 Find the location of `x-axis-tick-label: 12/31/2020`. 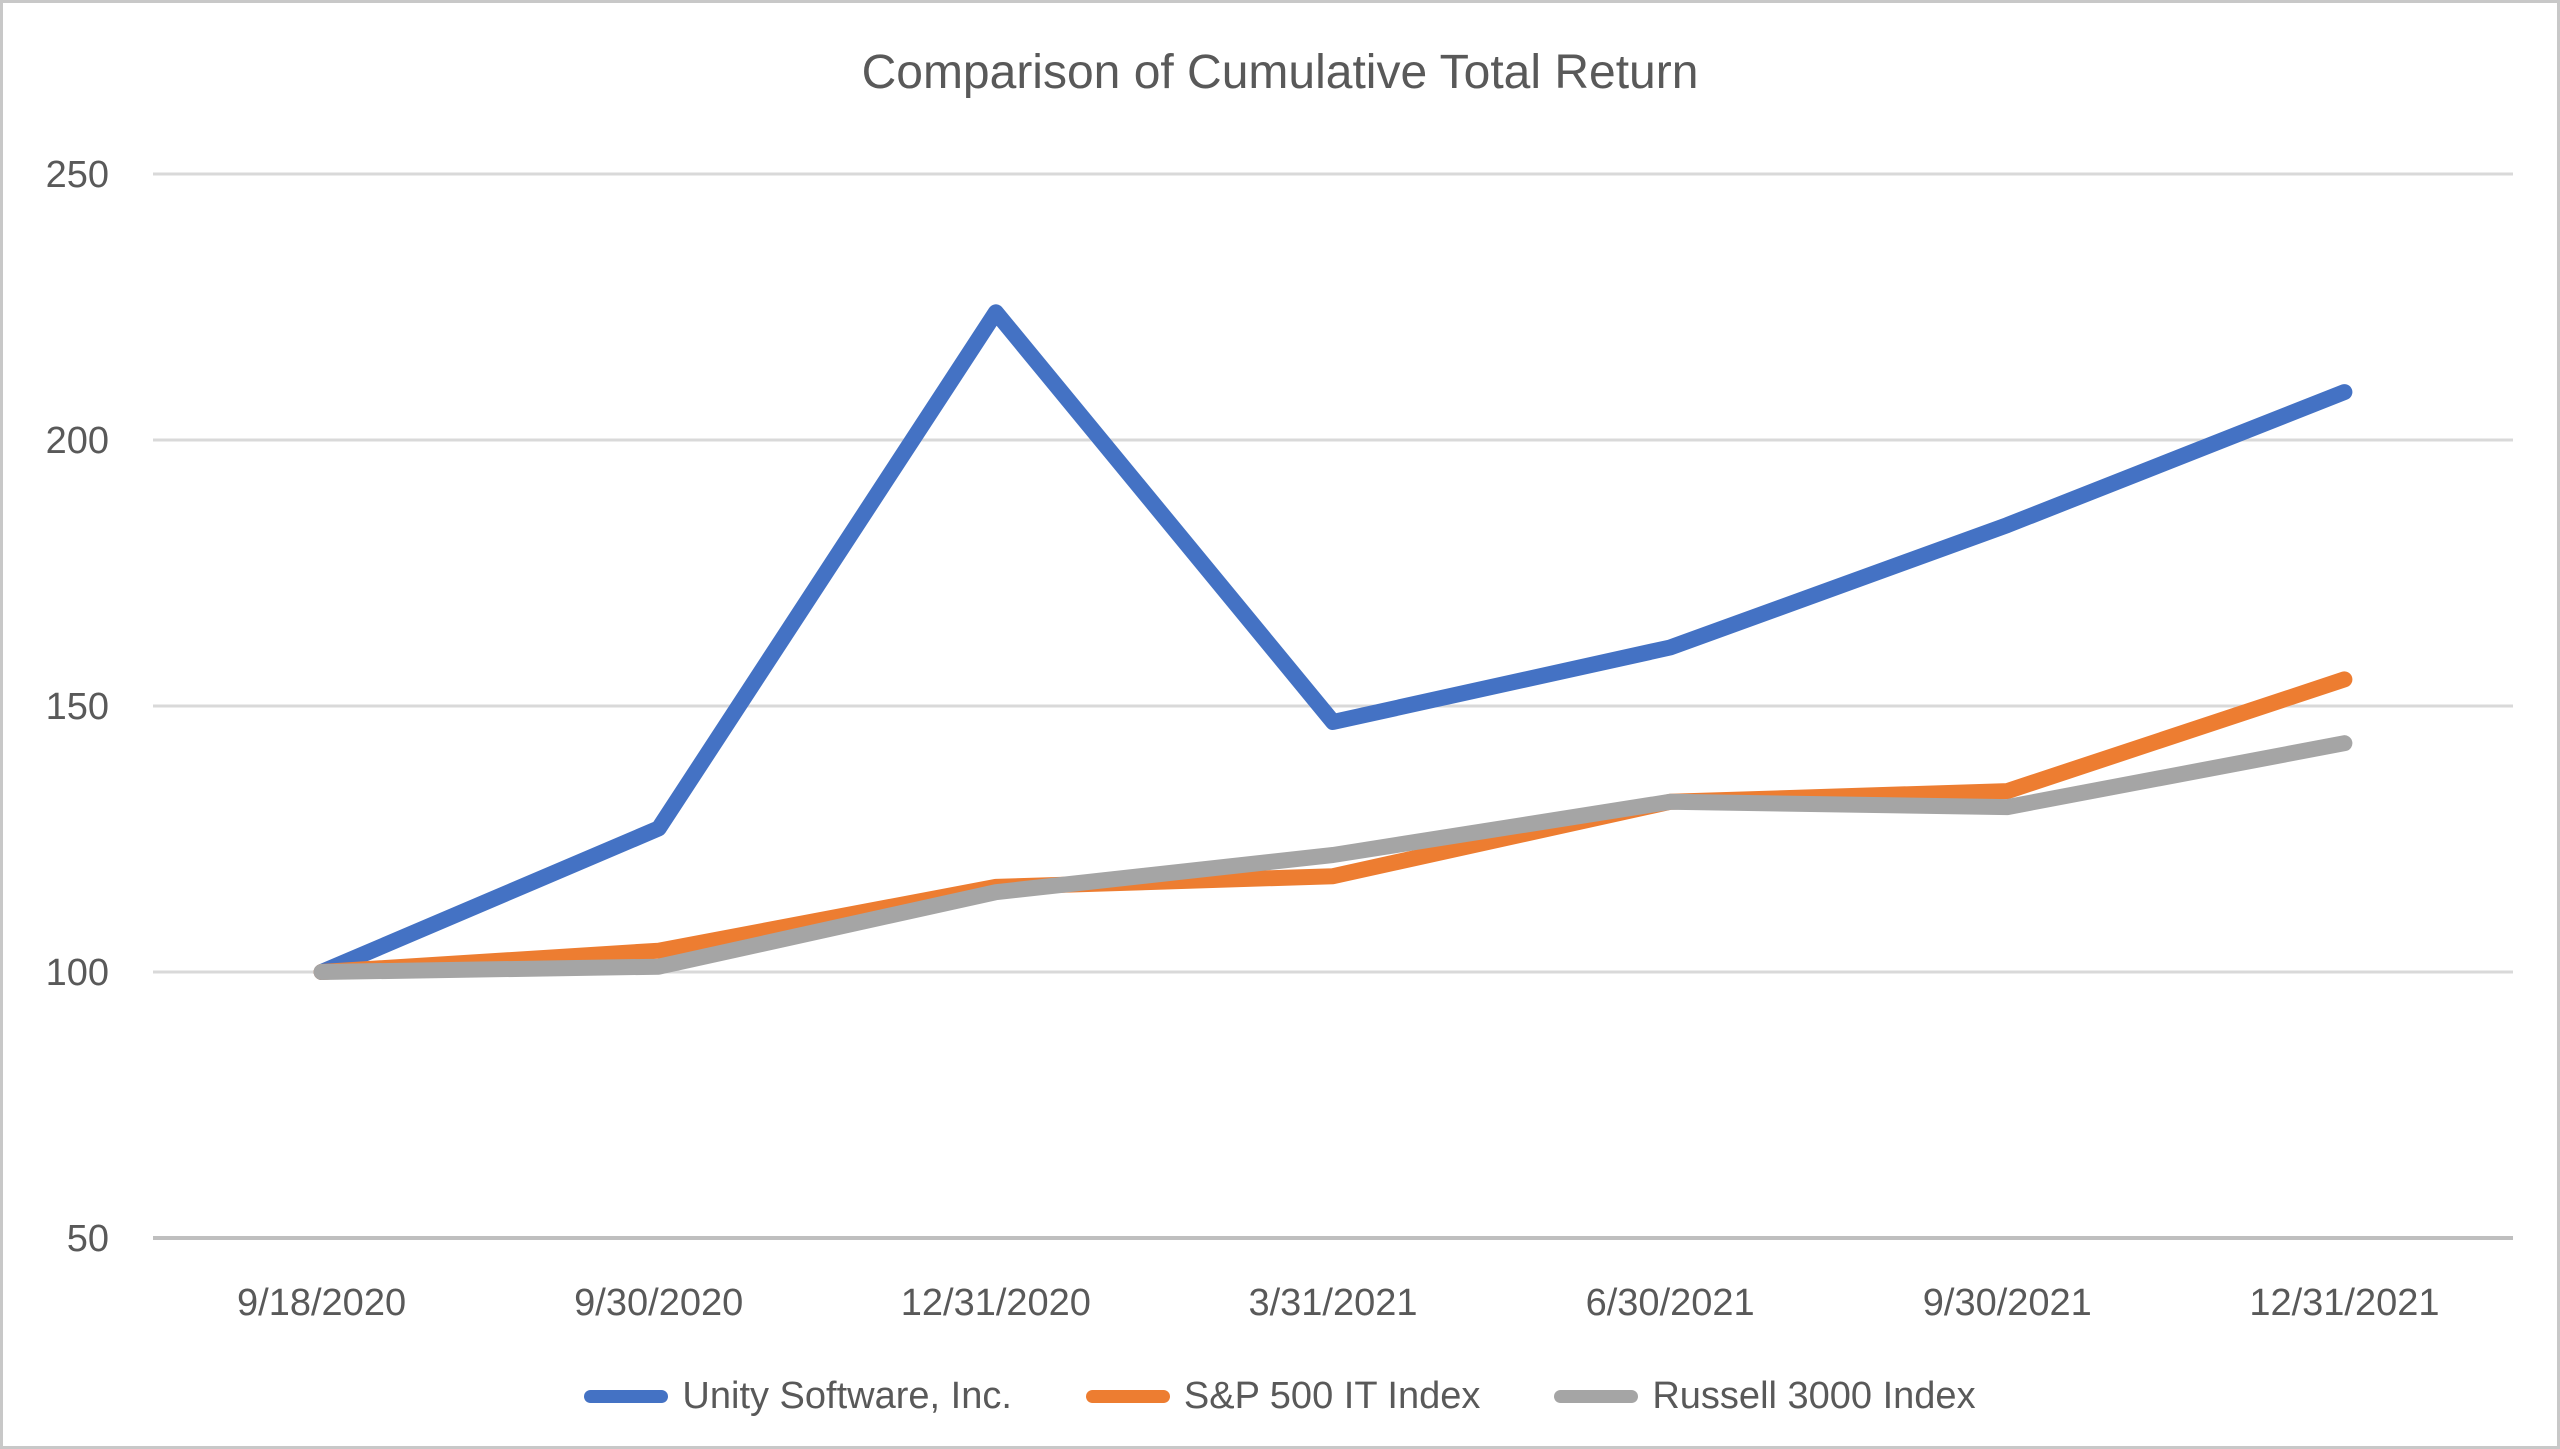

x-axis-tick-label: 12/31/2020 is located at coordinates (996, 1303).